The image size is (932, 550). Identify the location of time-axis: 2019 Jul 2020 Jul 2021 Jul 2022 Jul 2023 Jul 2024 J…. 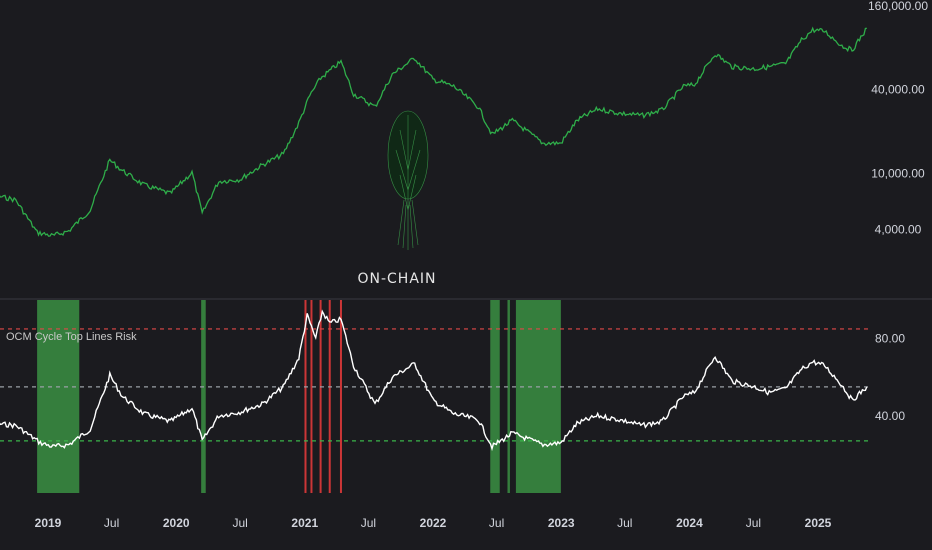
(433, 523).